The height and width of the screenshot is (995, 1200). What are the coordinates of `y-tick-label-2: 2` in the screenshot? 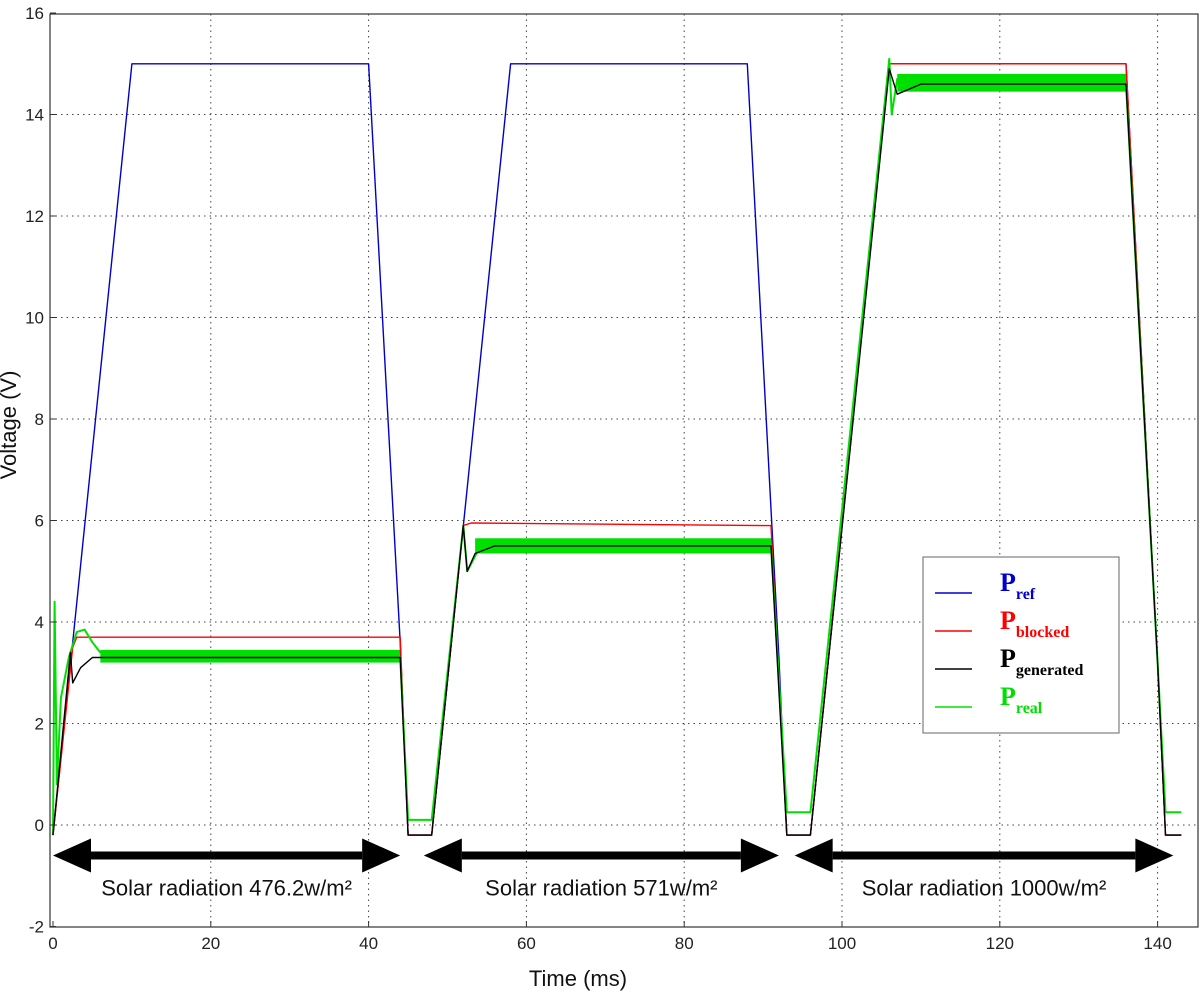 It's located at (39, 724).